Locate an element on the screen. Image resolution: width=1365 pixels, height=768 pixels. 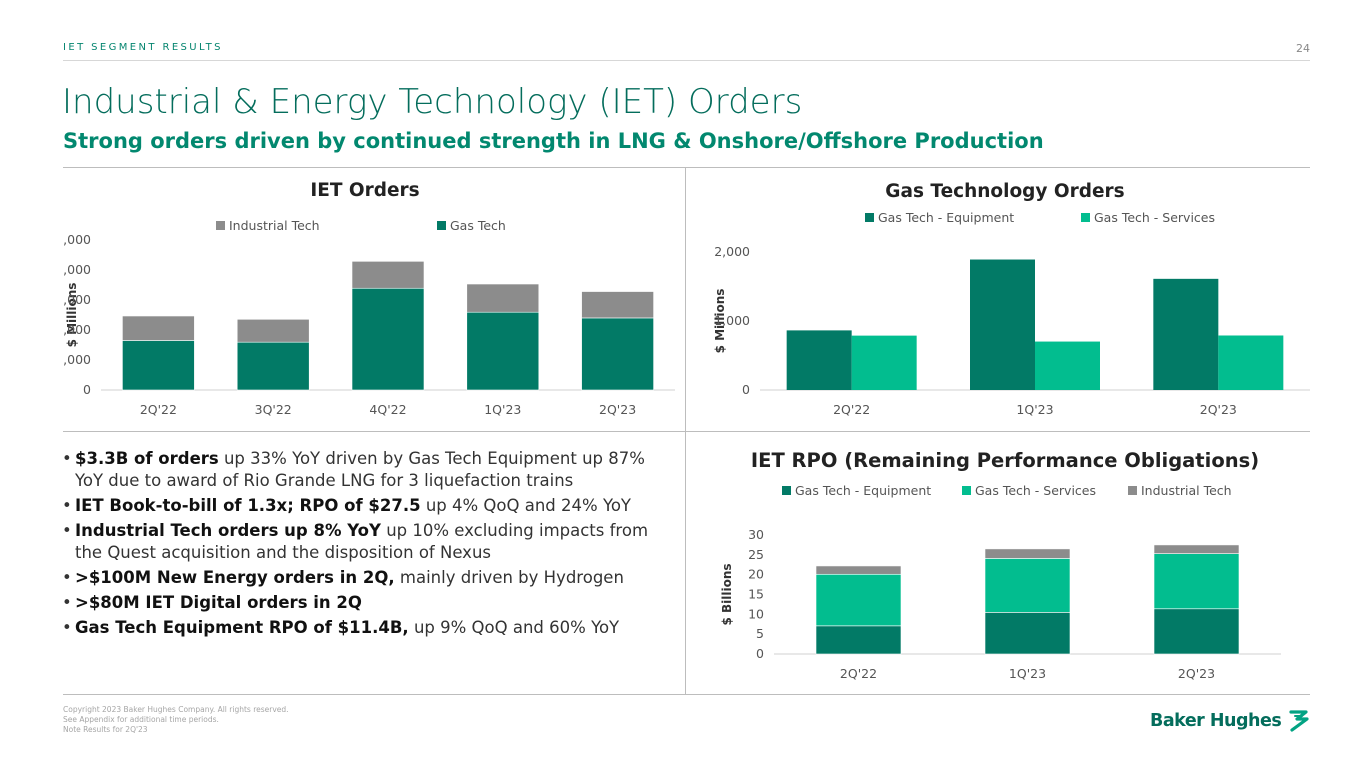
logo-text: Baker Hughes is located at coordinates (1216, 721).